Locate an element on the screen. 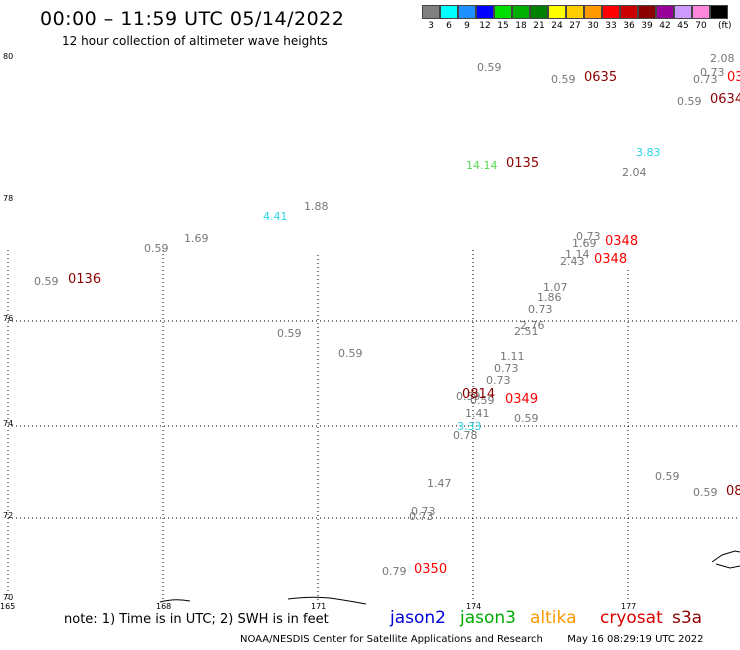  wave-height-label: 3.33 is located at coordinates (469, 426).